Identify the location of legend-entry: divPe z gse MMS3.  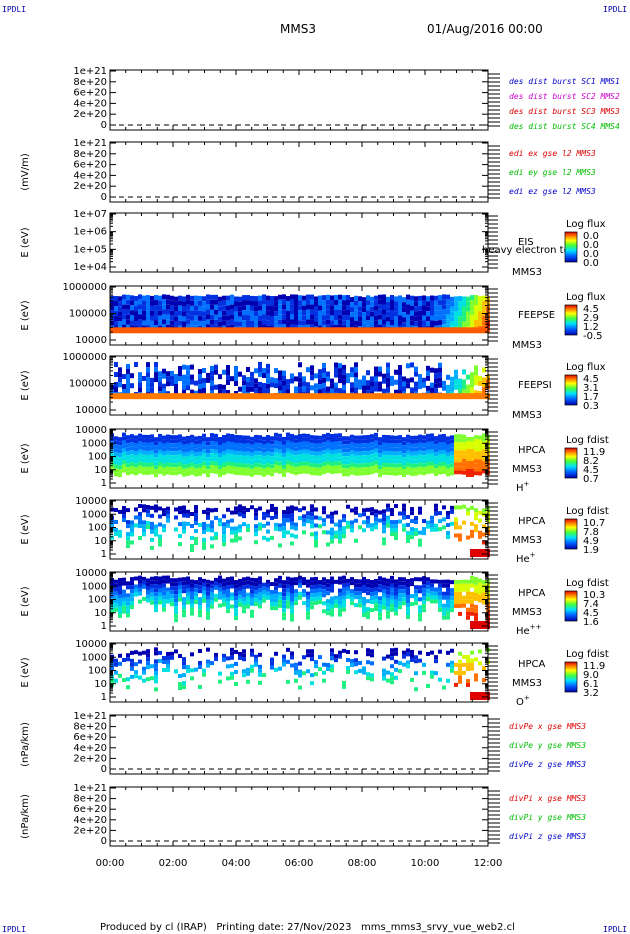
(547, 764).